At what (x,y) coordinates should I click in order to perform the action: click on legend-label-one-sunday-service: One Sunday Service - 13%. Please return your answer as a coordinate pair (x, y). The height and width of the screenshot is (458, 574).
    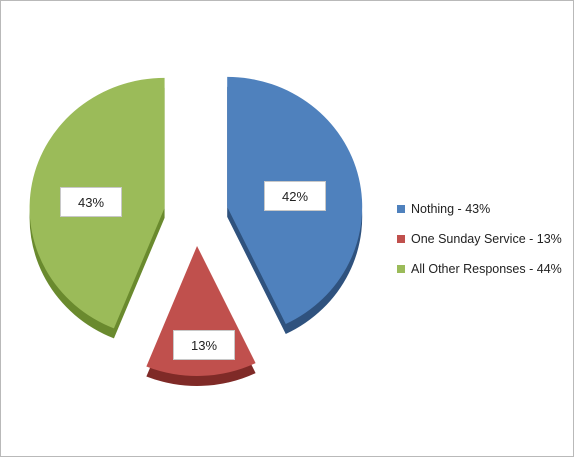
    Looking at the image, I should click on (486, 239).